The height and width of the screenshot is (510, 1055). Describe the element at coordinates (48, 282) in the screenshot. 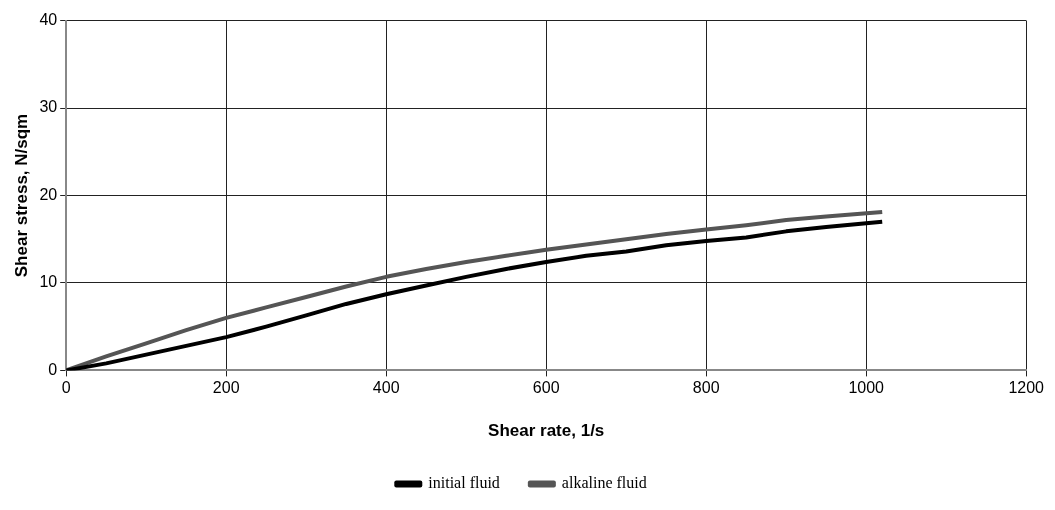

I see `y-tick-label: 10` at that location.